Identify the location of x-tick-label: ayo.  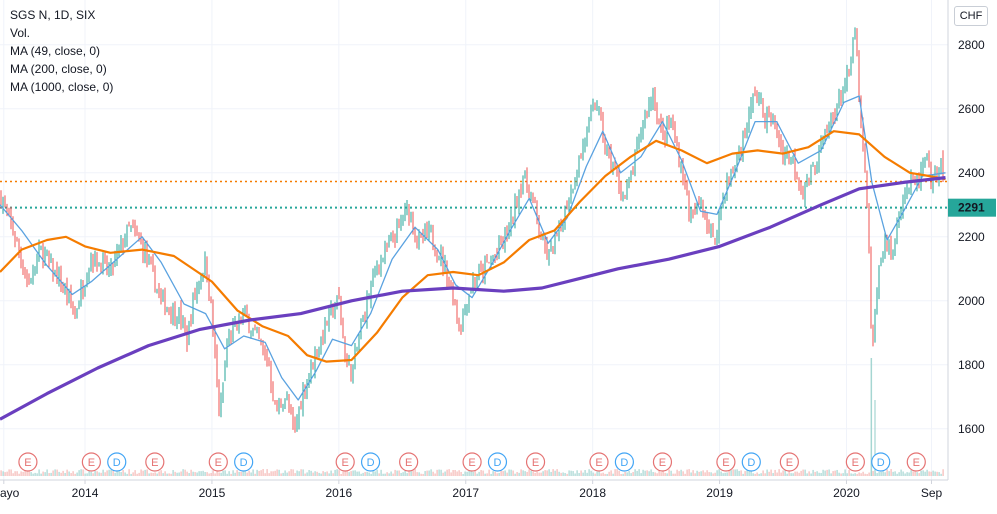
(10, 493).